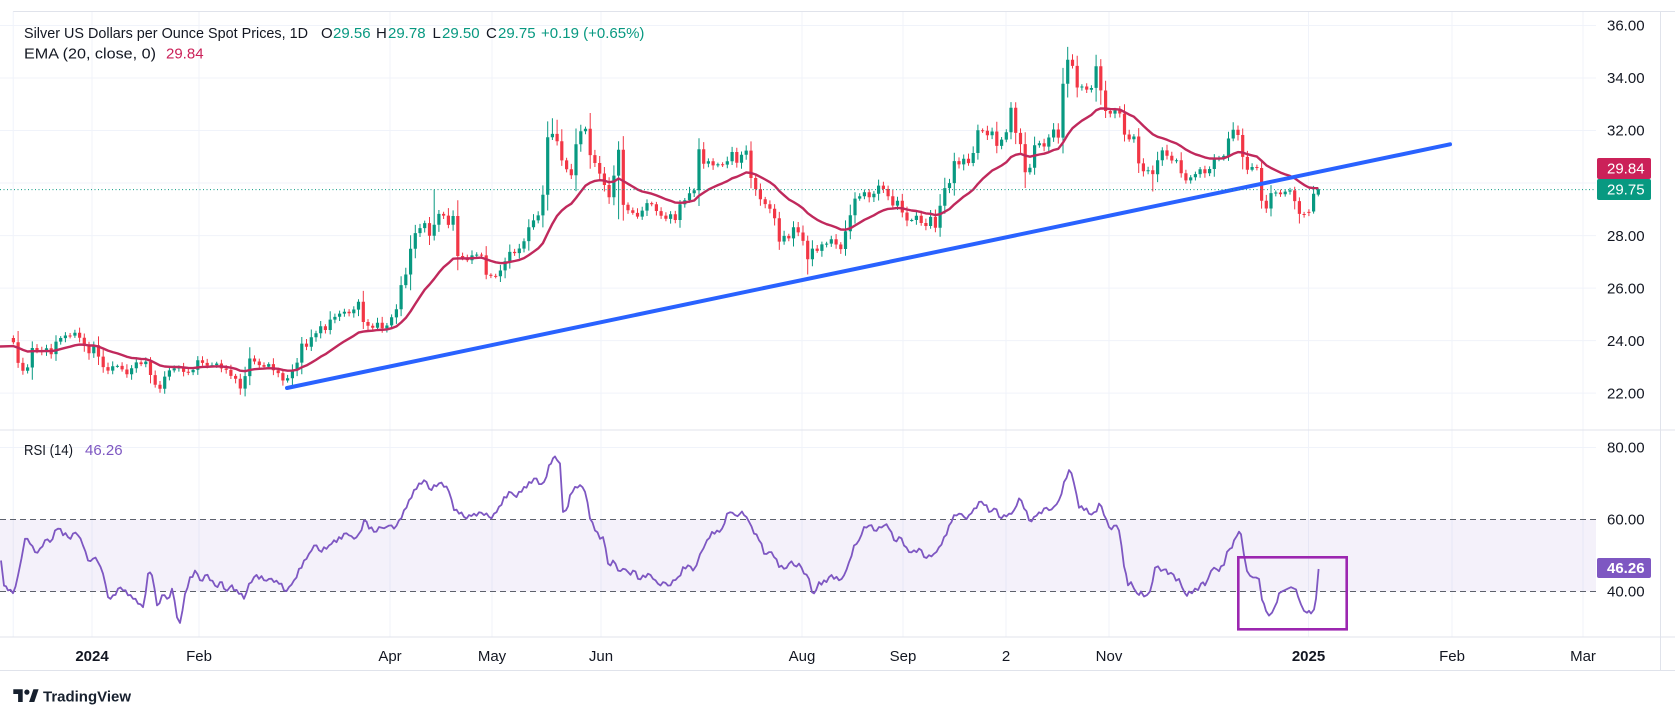  What do you see at coordinates (1626, 78) in the screenshot?
I see `svg-text: 34.00` at bounding box center [1626, 78].